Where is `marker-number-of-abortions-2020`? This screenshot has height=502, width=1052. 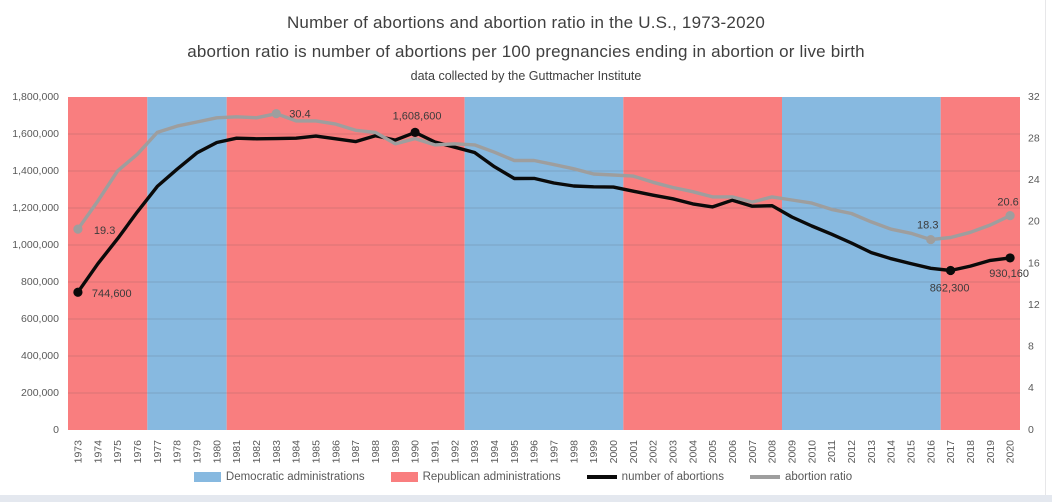
marker-number-of-abortions-2020 is located at coordinates (1010, 258).